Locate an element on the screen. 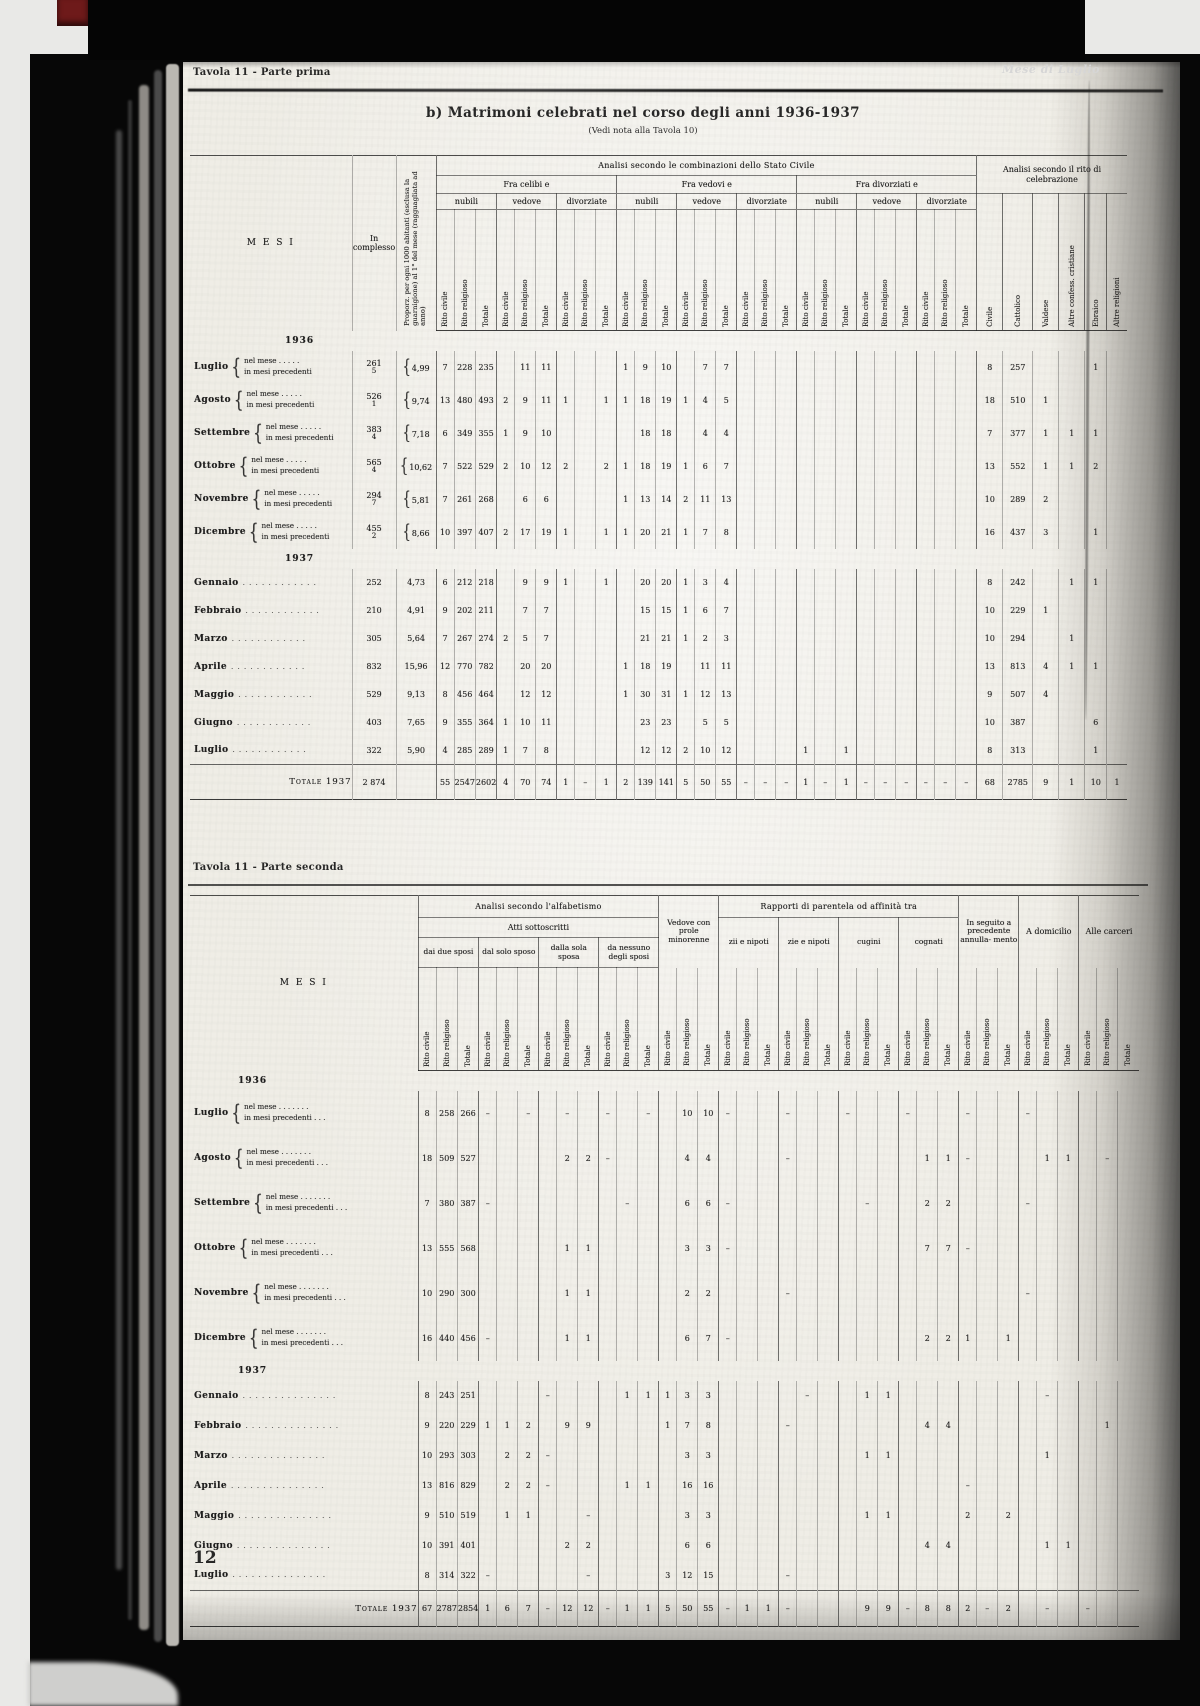 The width and height of the screenshot is (1200, 1706). month-cell: Luglio. . . . . . . . . . . . . . . is located at coordinates (304, 1576).